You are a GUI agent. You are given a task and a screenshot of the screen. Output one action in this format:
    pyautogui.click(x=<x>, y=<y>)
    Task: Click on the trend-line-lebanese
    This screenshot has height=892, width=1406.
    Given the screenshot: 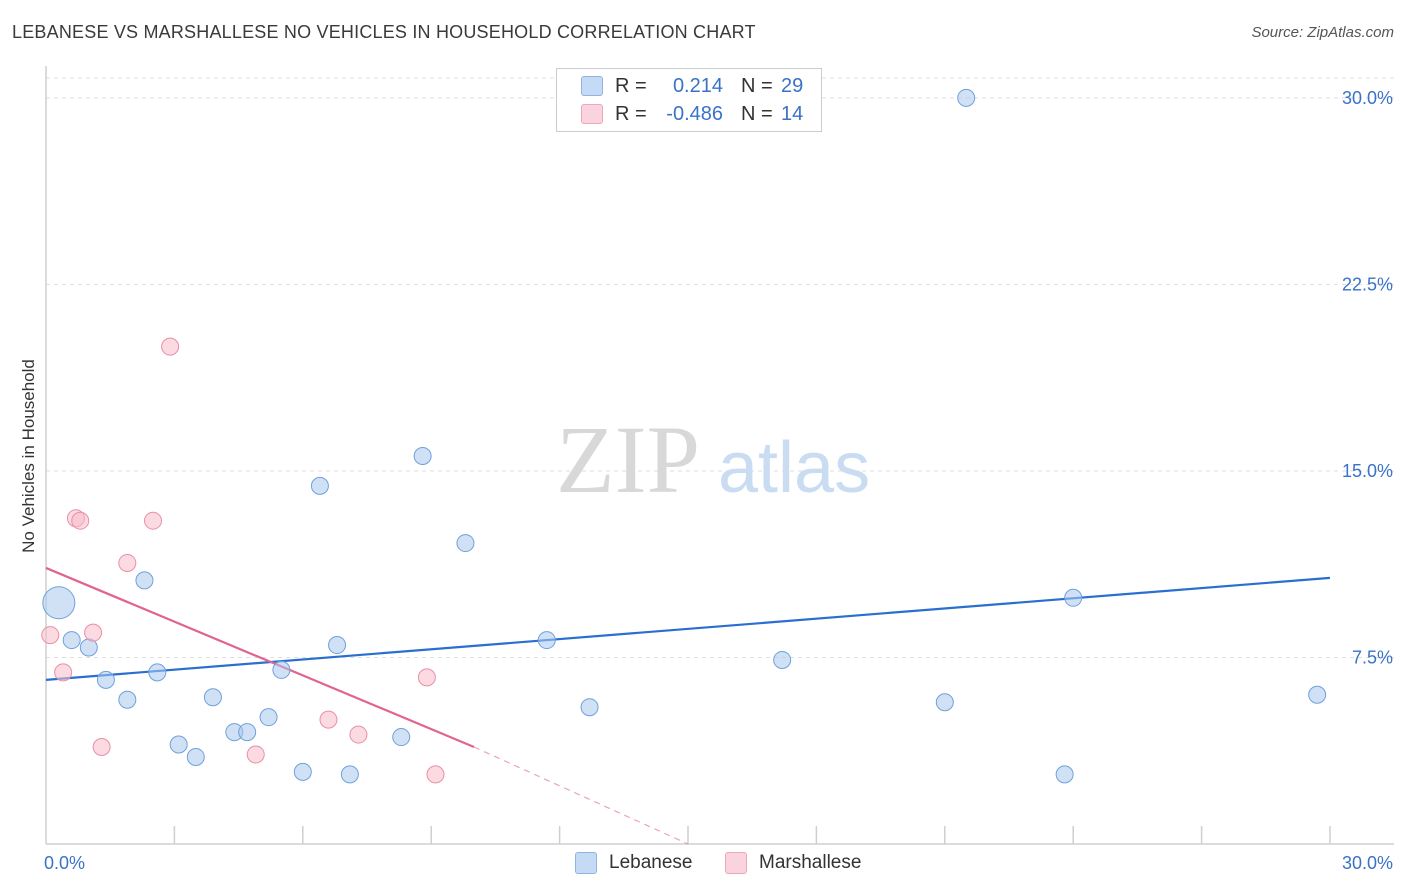 What is the action you would take?
    pyautogui.click(x=688, y=628)
    